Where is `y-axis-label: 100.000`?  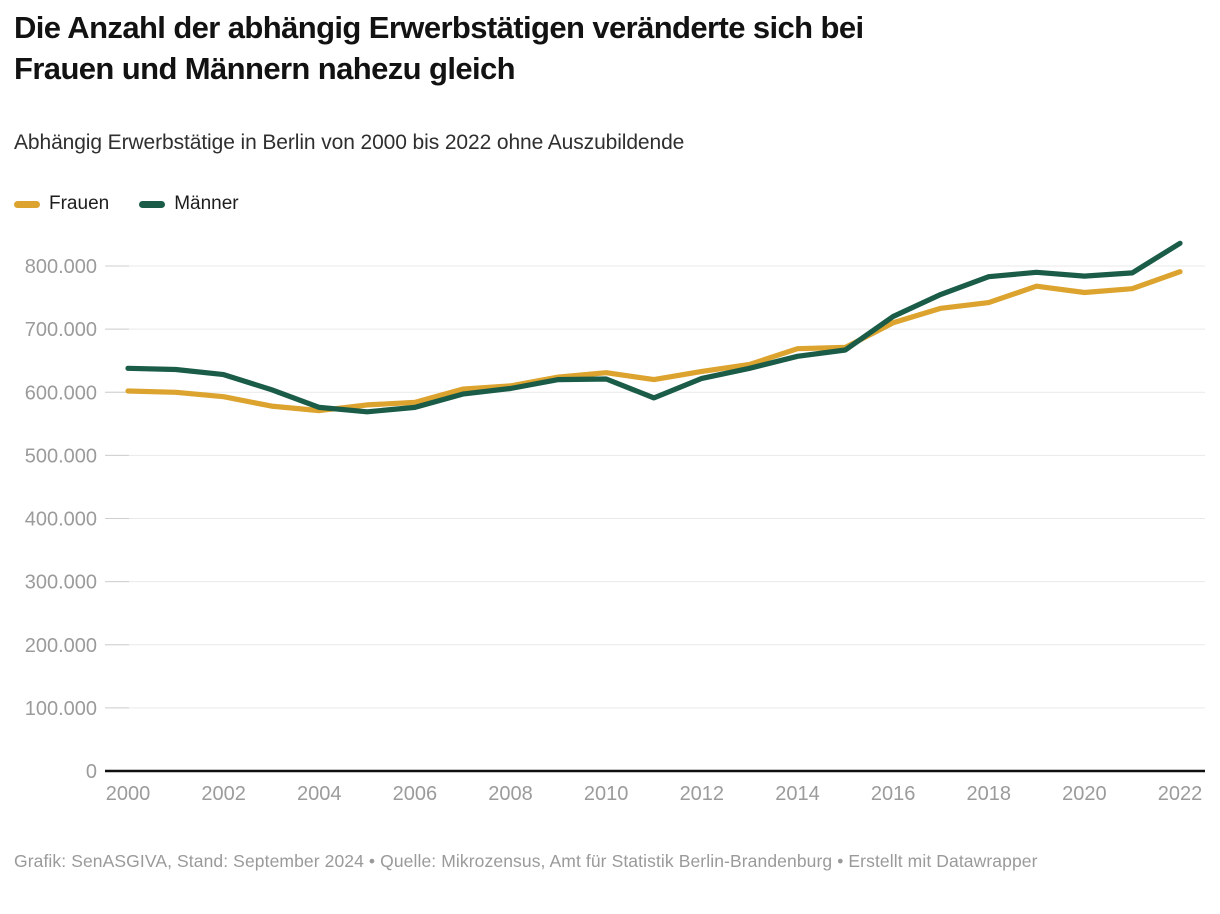 y-axis-label: 100.000 is located at coordinates (61, 709).